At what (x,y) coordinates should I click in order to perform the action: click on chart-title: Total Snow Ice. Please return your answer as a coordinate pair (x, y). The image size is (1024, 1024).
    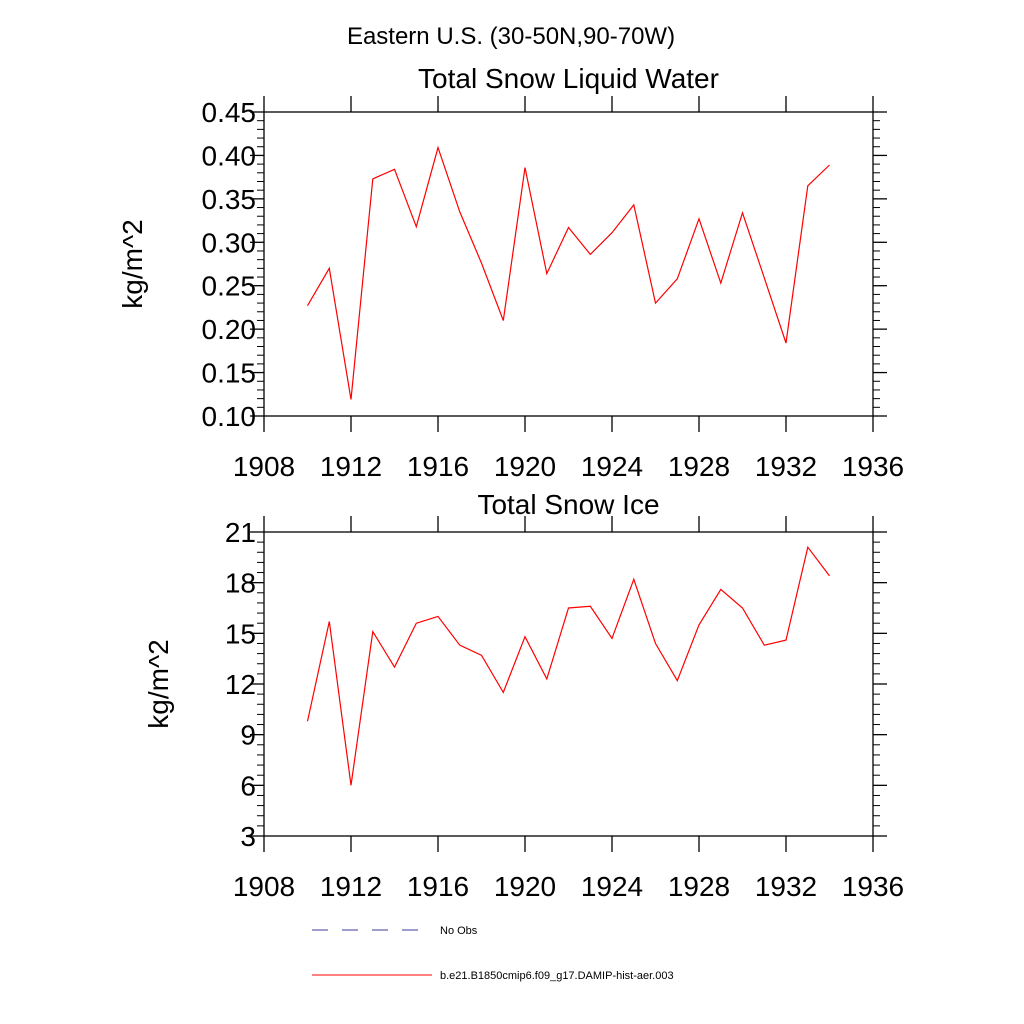
    Looking at the image, I should click on (568, 504).